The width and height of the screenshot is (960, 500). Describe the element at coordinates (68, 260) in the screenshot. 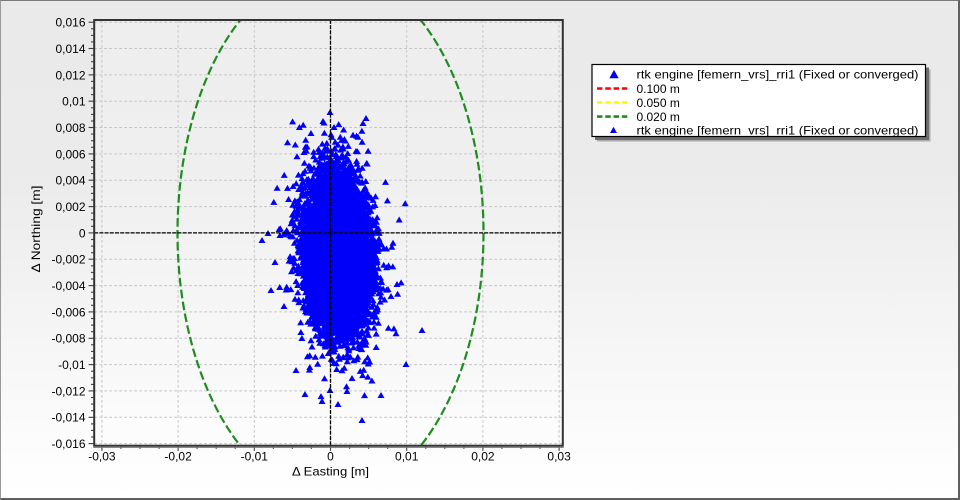

I see `svg-text: -0,002` at that location.